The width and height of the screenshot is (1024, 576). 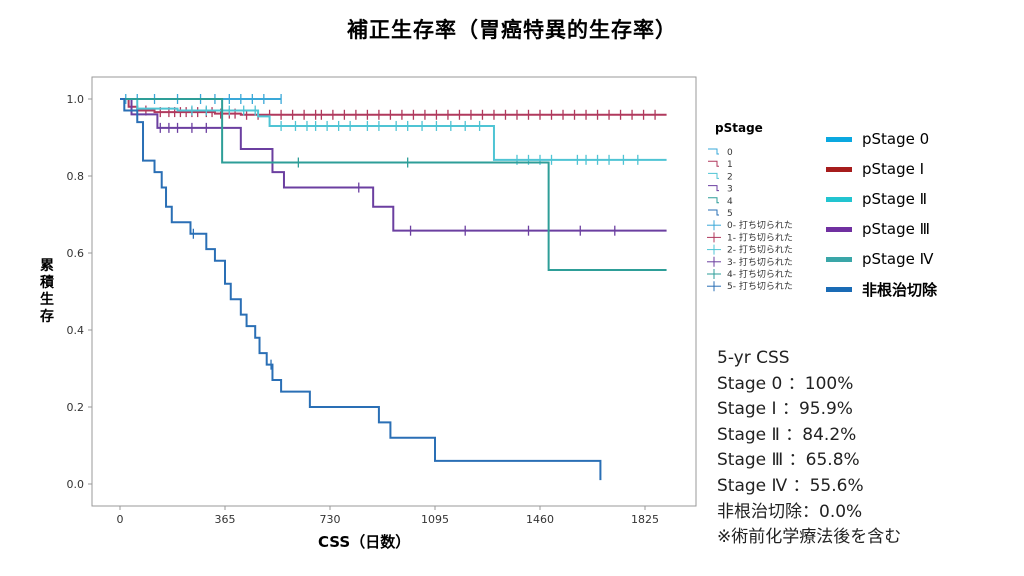 I want to click on y-axis-label: 累積生存, so click(x=47, y=291).